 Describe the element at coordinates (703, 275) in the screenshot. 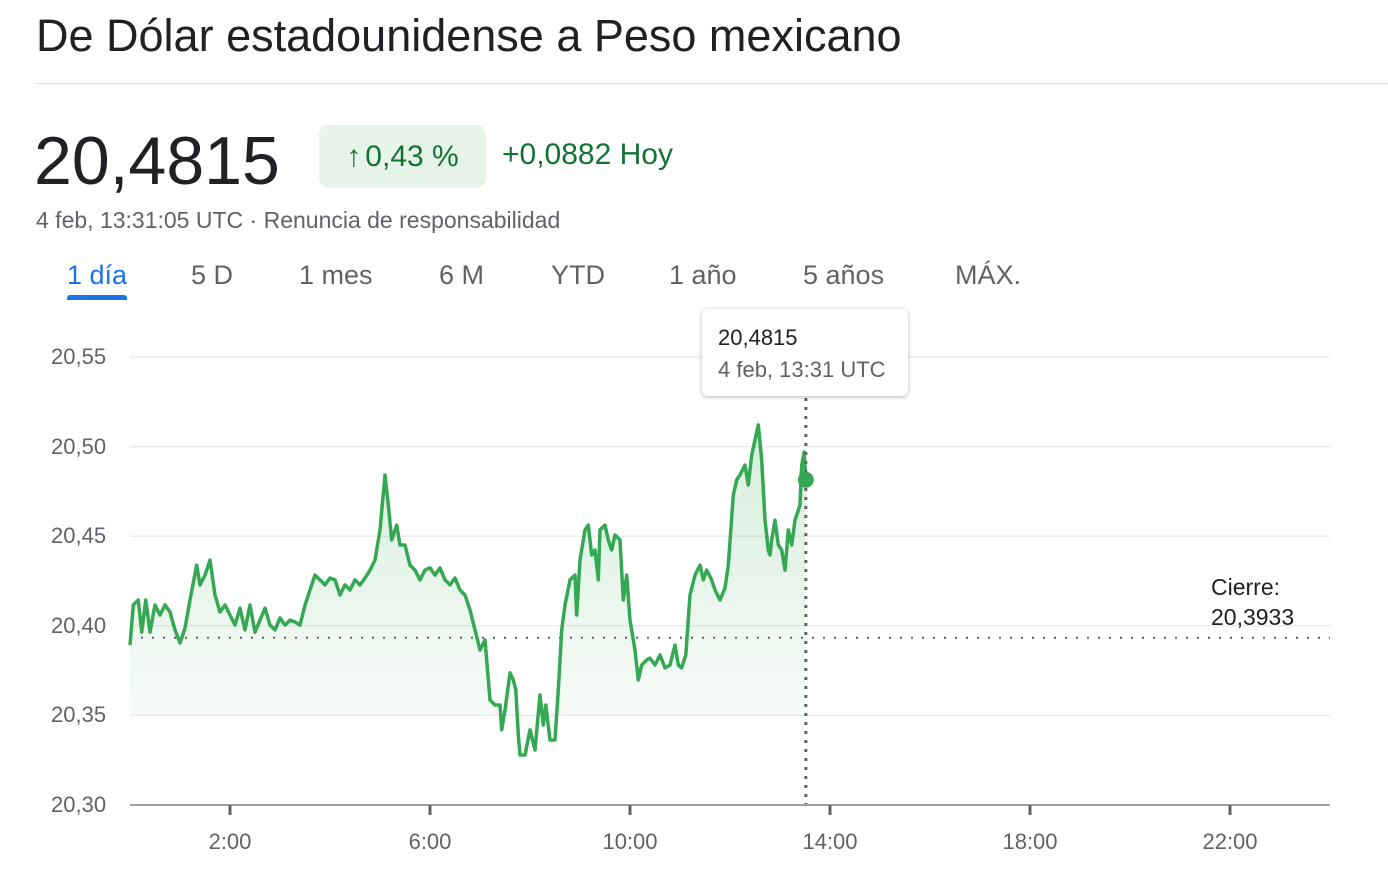

I see `tab-1-ano: 1 año` at that location.